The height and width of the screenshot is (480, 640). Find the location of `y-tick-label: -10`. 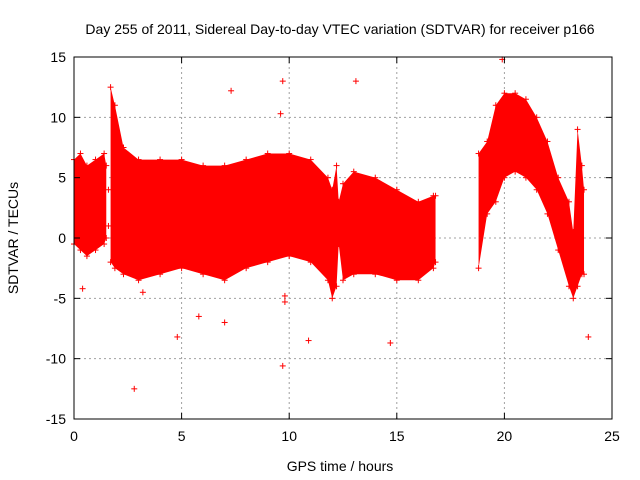

y-tick-label: -10 is located at coordinates (56, 359).